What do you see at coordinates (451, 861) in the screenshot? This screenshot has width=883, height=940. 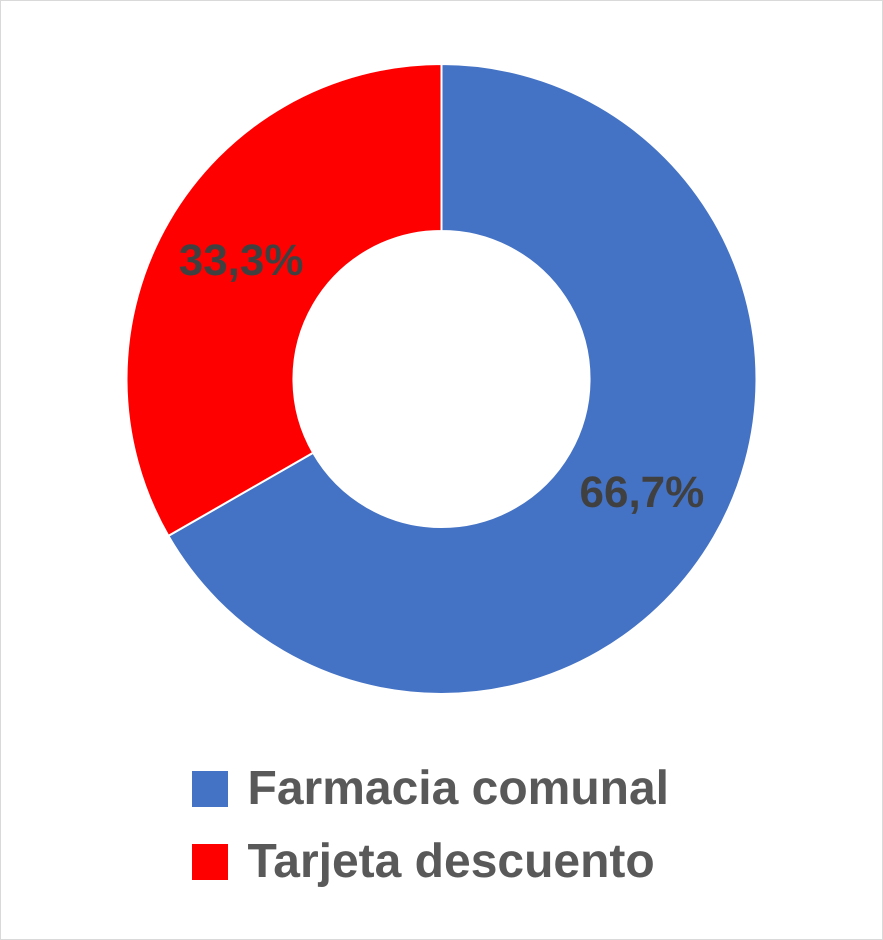 I see `legend-label: Tarjeta descuento` at bounding box center [451, 861].